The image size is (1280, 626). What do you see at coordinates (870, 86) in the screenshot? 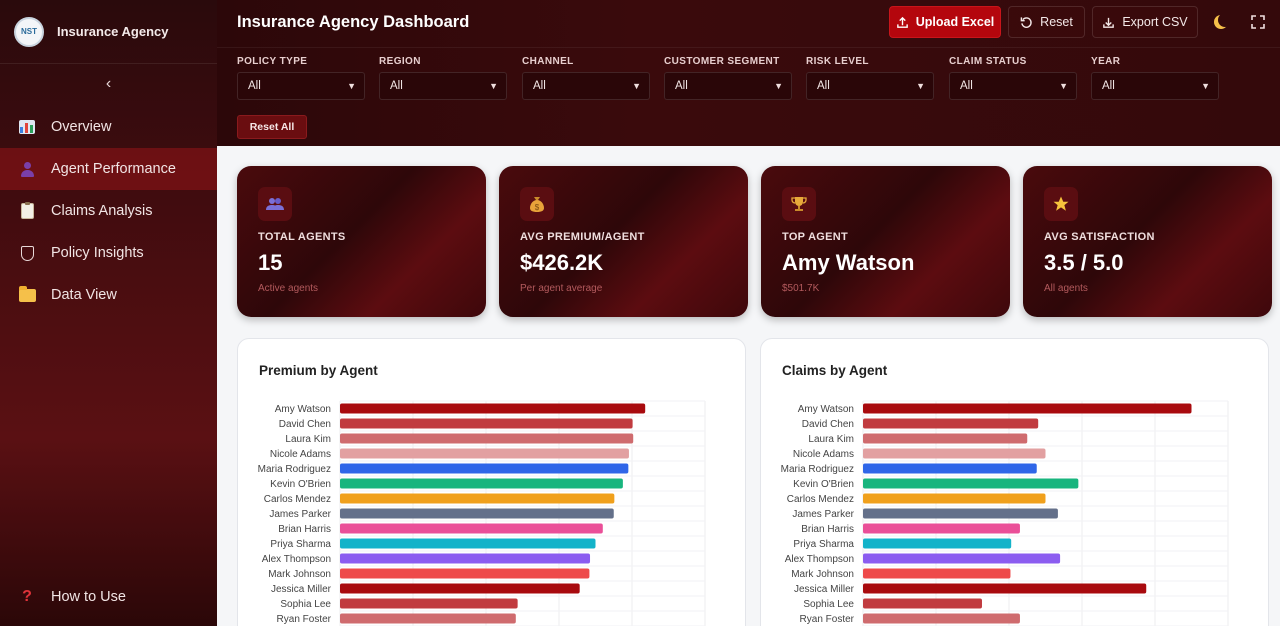
I see `risk-level-select: All ▼` at bounding box center [870, 86].